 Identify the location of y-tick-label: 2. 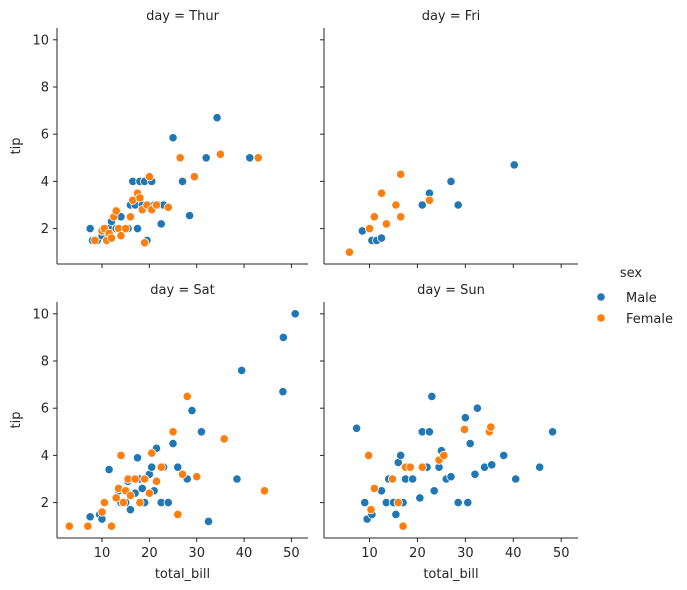
(45, 229).